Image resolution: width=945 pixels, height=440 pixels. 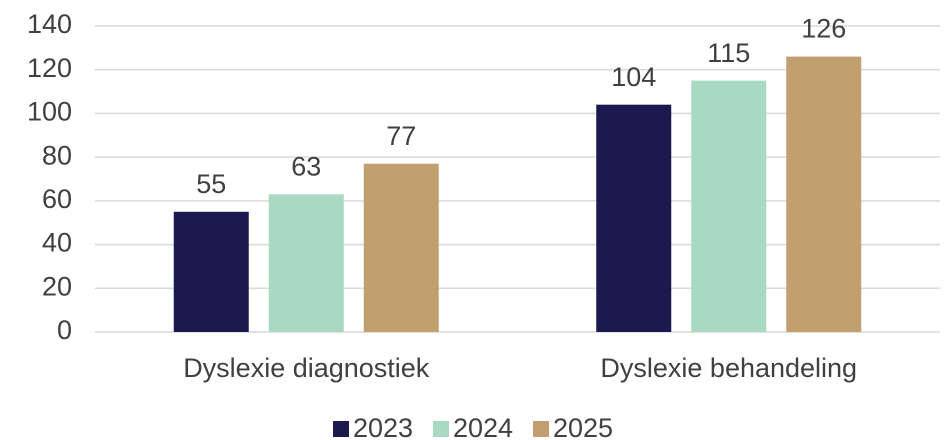 What do you see at coordinates (583, 426) in the screenshot?
I see `legend-label: 2025` at bounding box center [583, 426].